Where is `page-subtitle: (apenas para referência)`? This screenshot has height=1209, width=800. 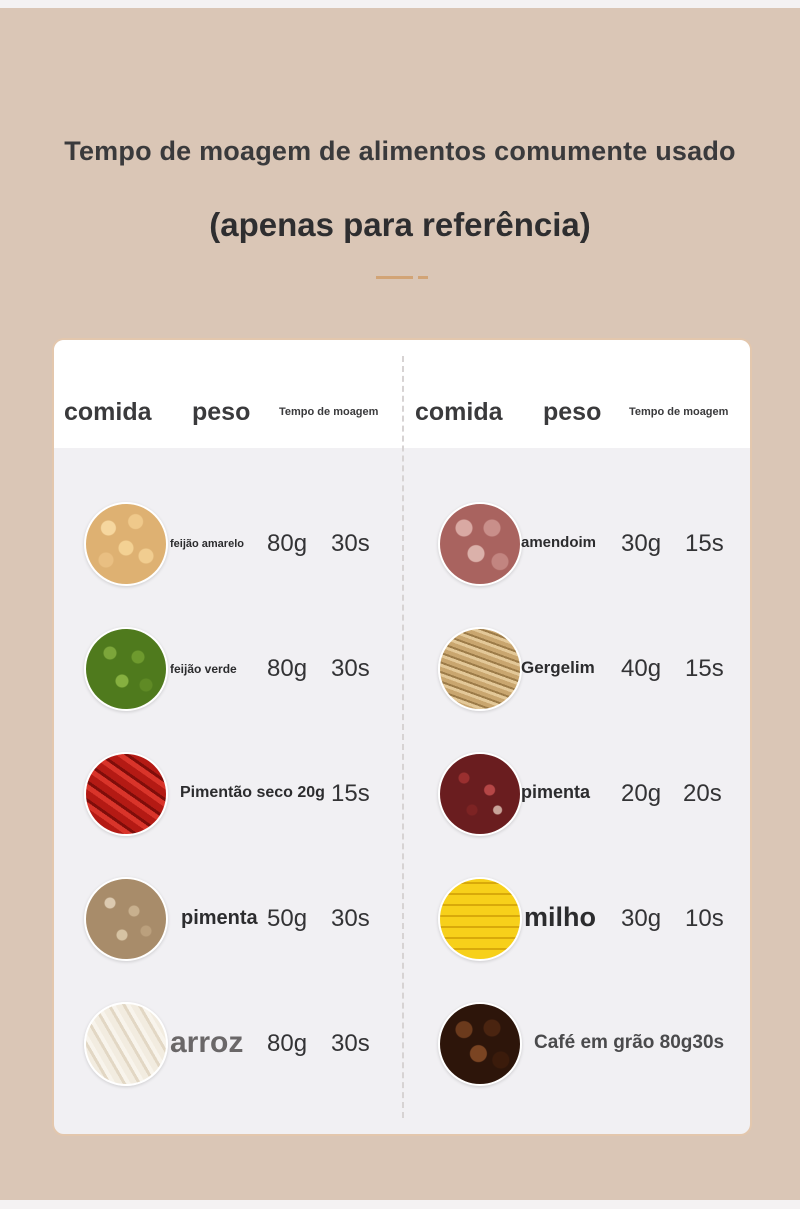
page-subtitle: (apenas para referência) is located at coordinates (400, 224).